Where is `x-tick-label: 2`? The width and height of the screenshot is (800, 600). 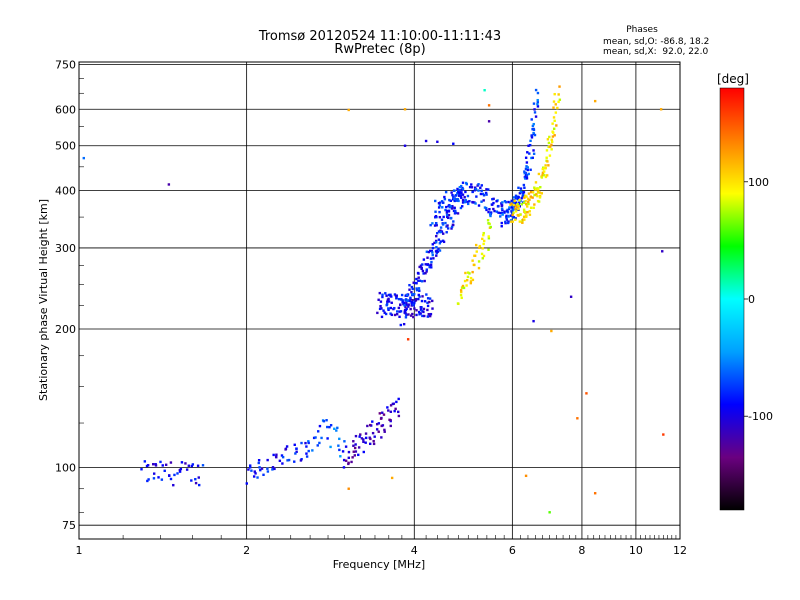
x-tick-label: 2 is located at coordinates (246, 550).